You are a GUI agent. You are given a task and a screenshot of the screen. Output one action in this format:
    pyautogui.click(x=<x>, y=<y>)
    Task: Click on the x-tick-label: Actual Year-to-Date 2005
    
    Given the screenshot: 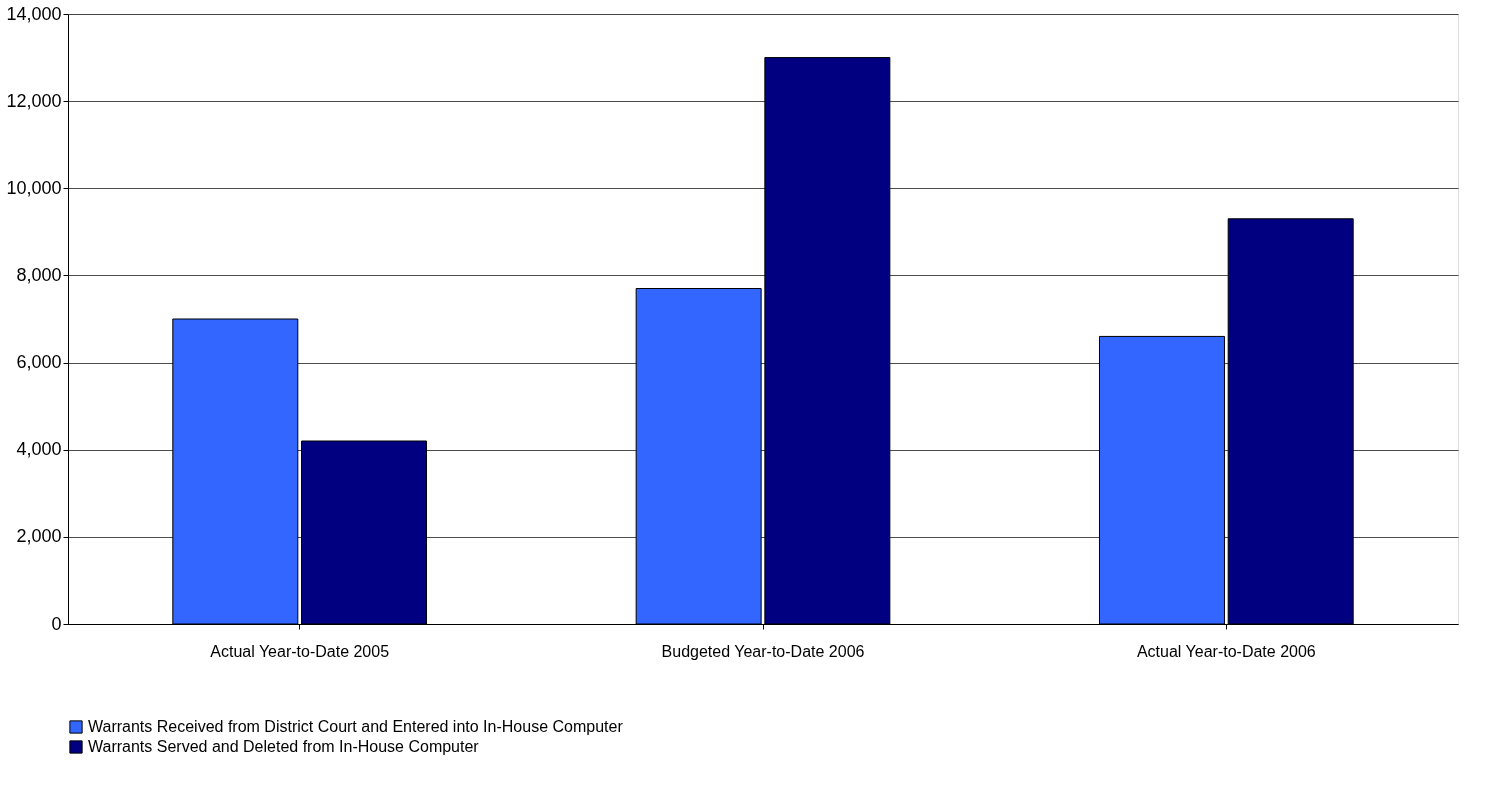 What is the action you would take?
    pyautogui.click(x=300, y=651)
    